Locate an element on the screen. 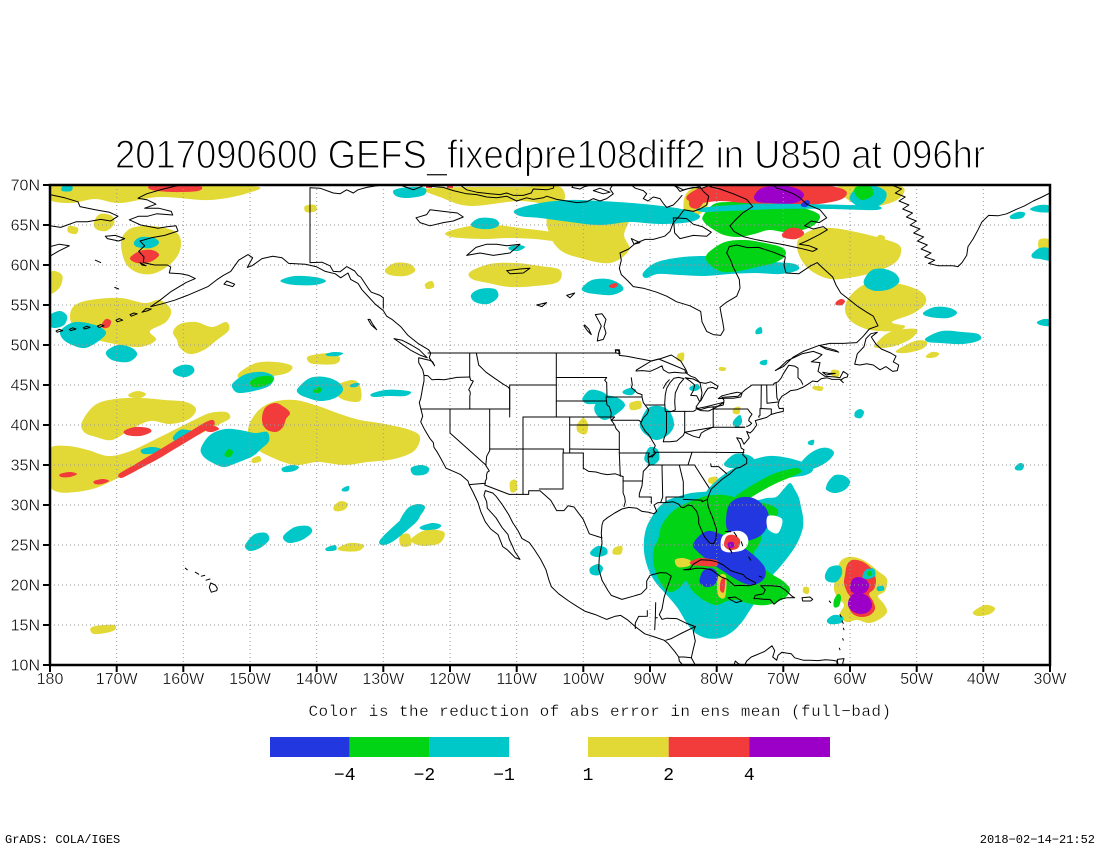 Image resolution: width=1100 pixels, height=850 pixels. svg-text: 20N is located at coordinates (25, 586).